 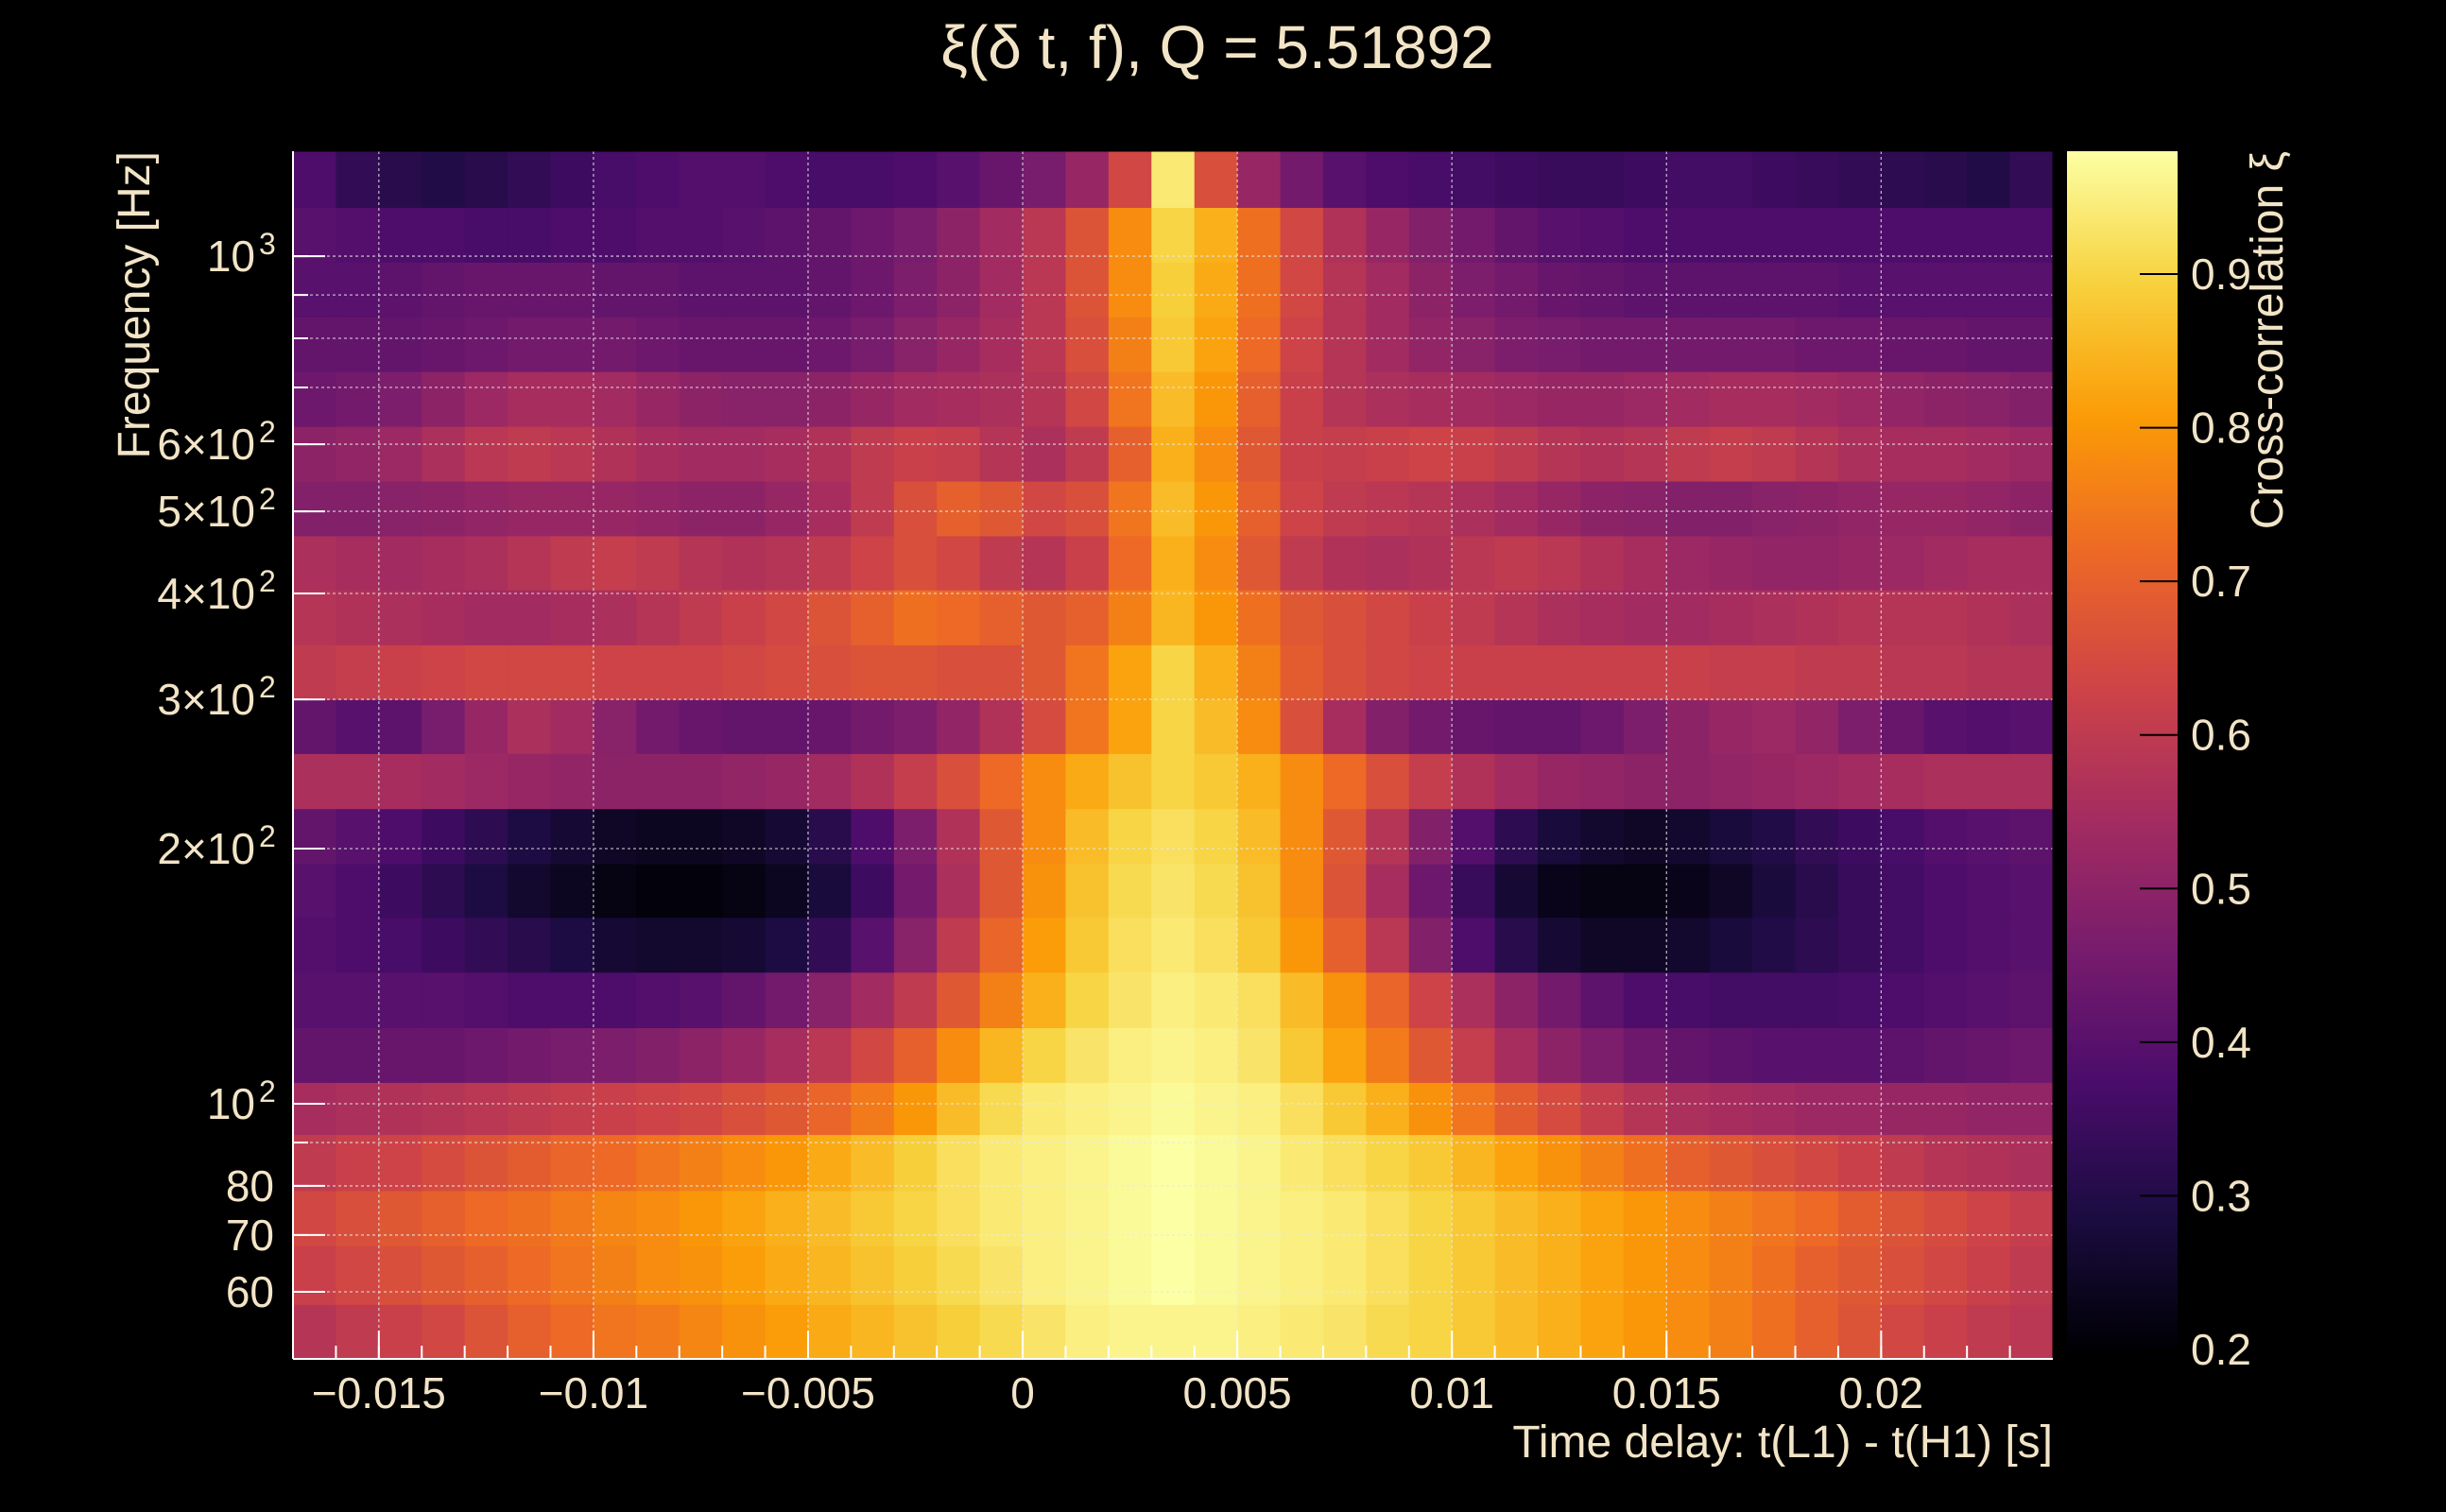 What do you see at coordinates (231, 256) in the screenshot?
I see `y-tick-label: 10` at bounding box center [231, 256].